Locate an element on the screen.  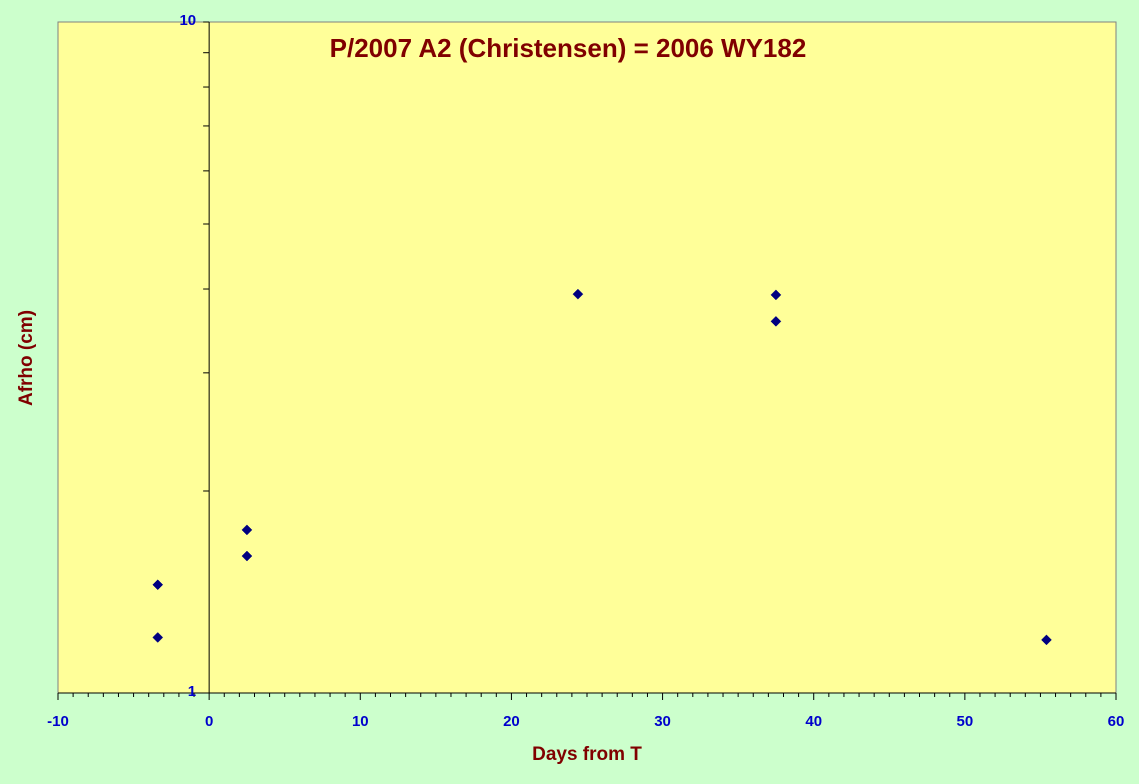
chart-title: P/2007 A2 (Christensen) = 2006 WY182 is located at coordinates (568, 48).